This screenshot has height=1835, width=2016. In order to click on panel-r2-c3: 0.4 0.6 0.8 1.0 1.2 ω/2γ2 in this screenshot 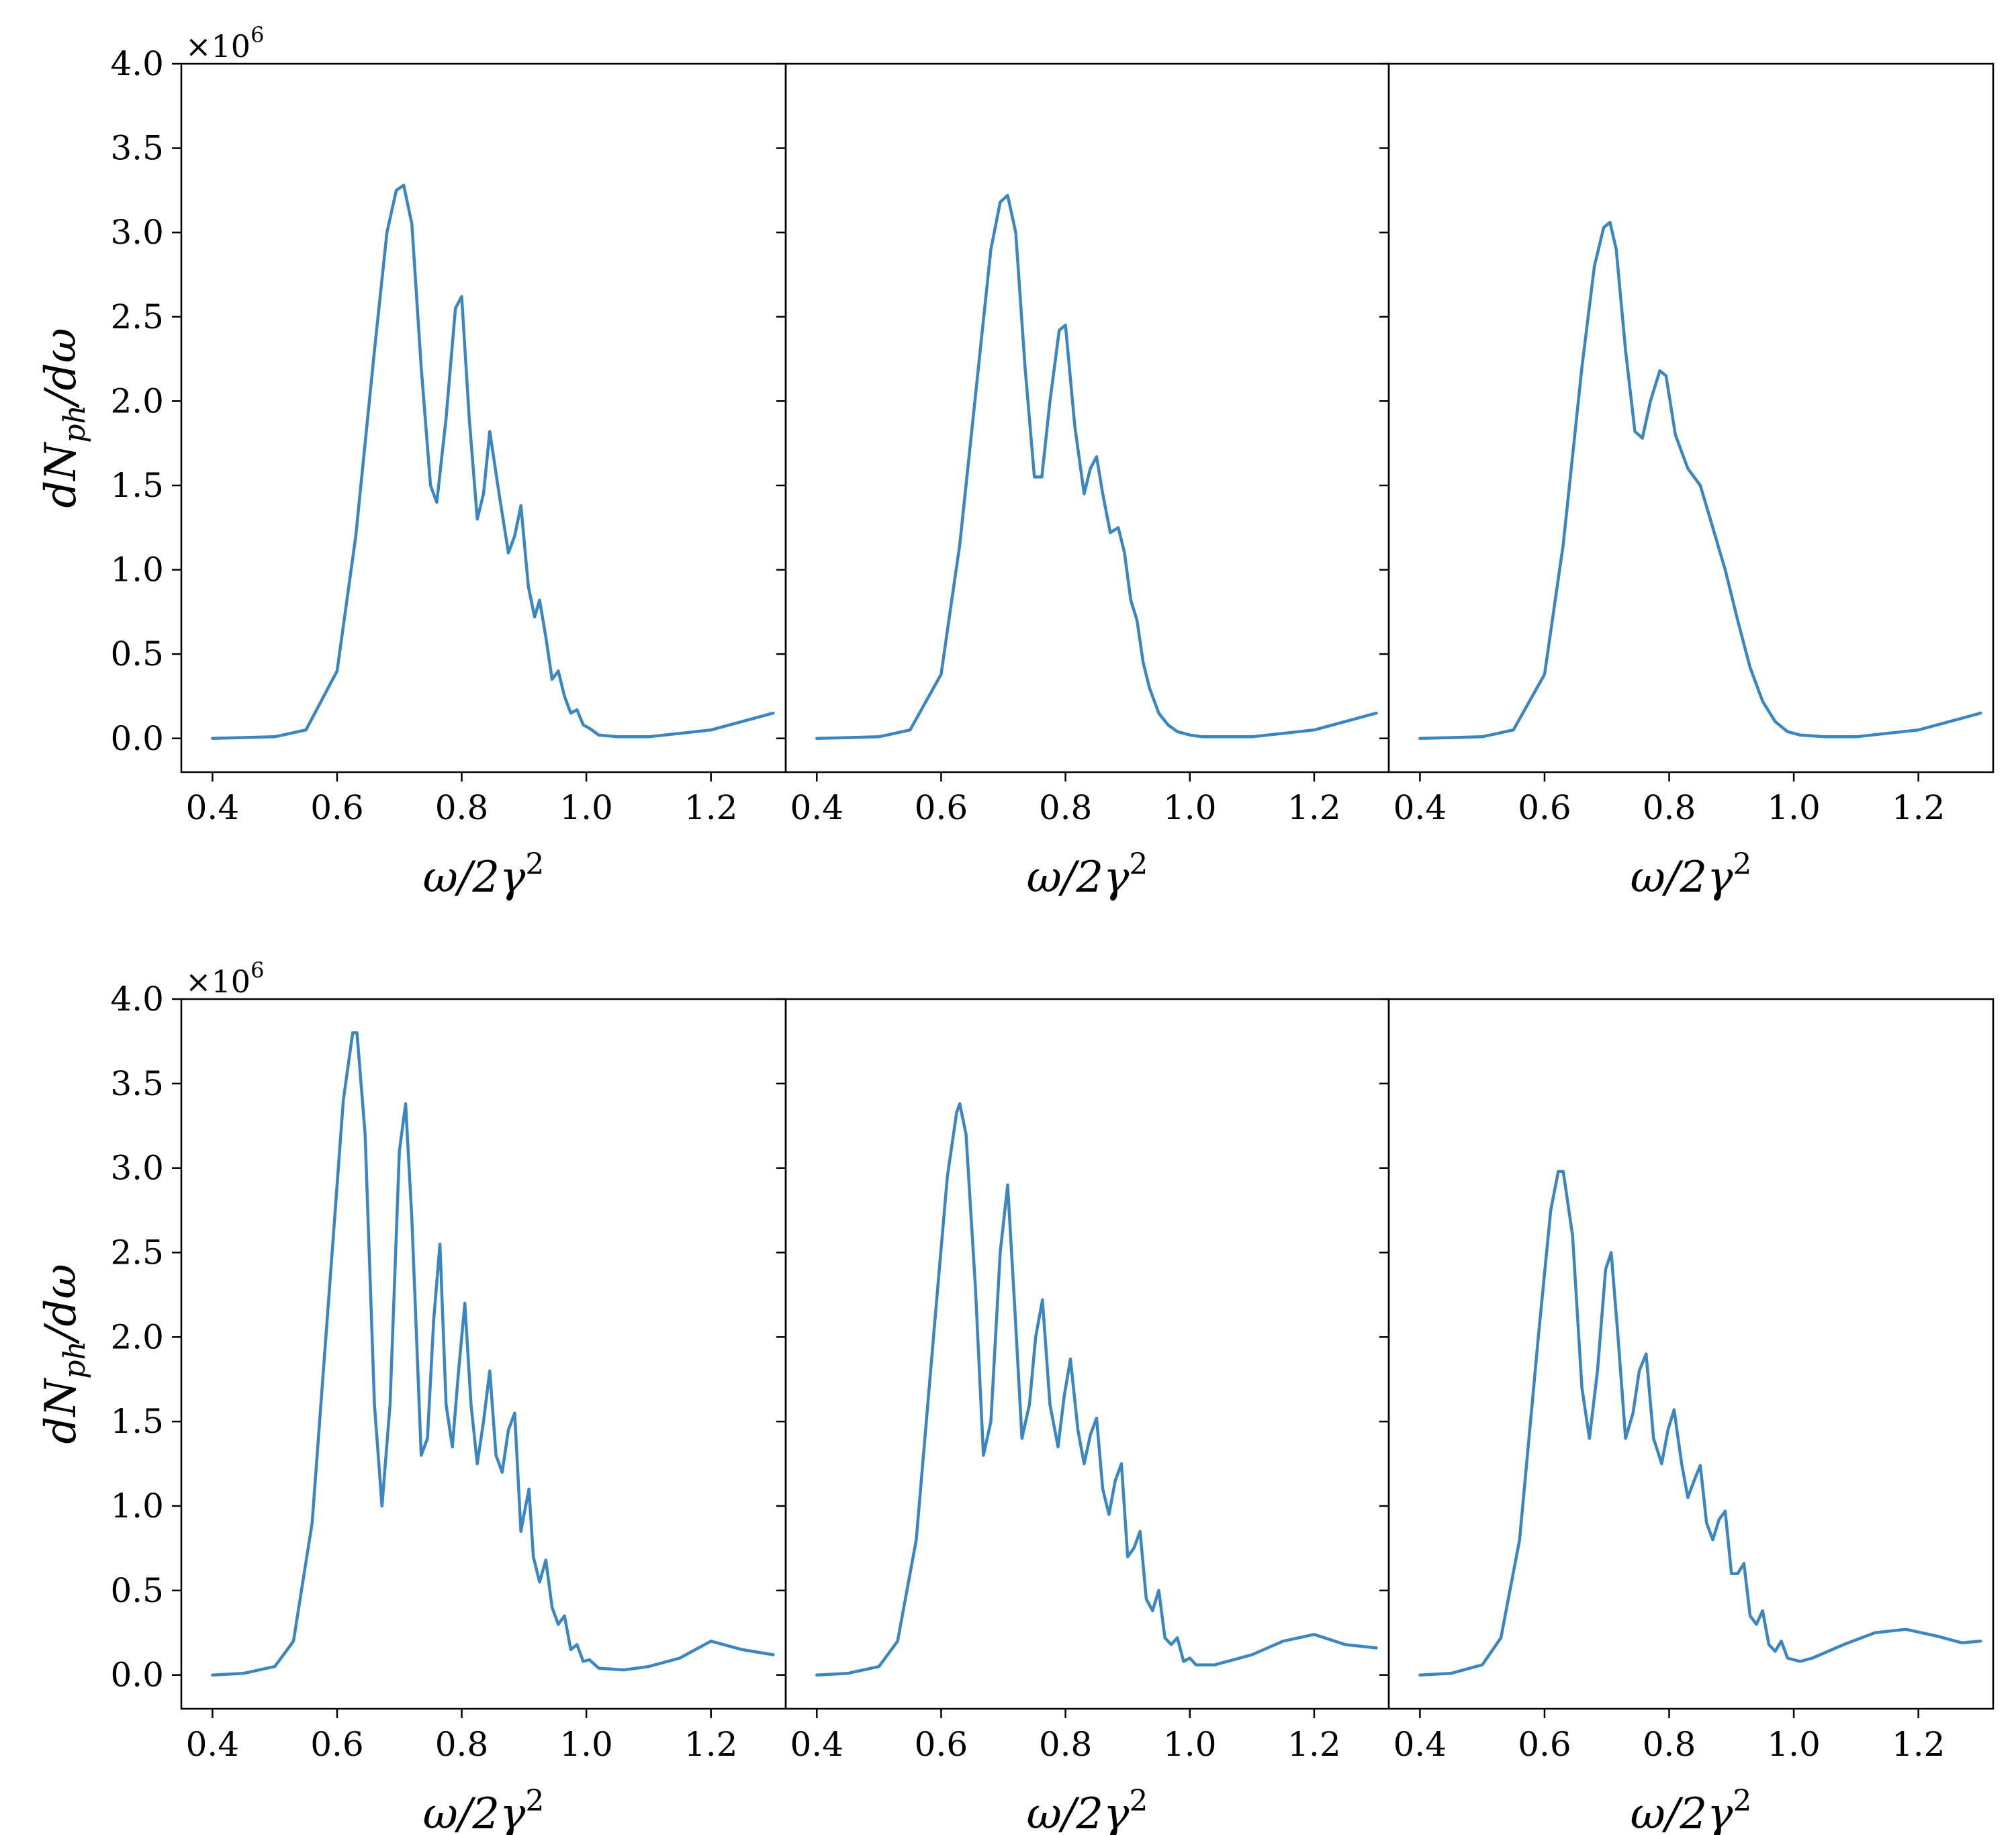, I will do `click(1687, 1416)`.